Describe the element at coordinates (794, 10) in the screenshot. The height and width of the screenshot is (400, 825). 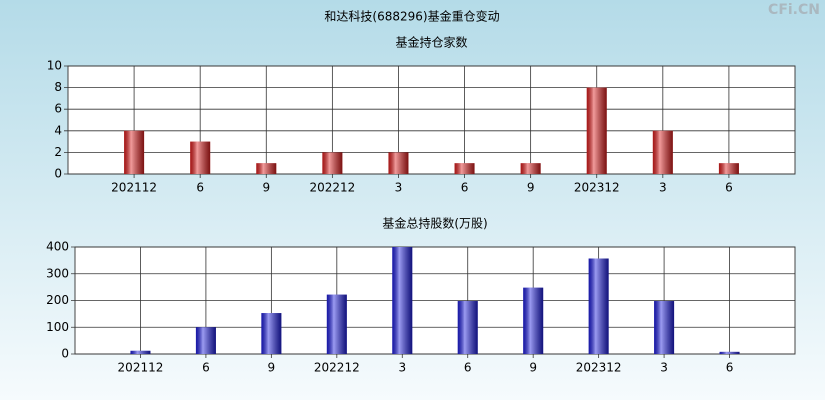
I see `watermark: CFi.CN` at that location.